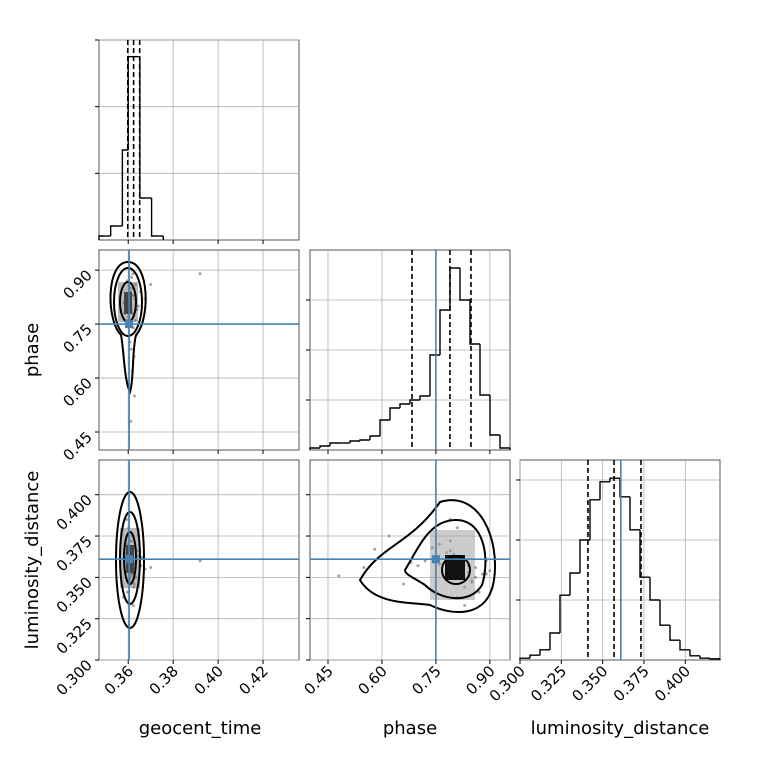 This screenshot has width=760, height=760. Describe the element at coordinates (548, 683) in the screenshot. I see `x-tick-label: 0.325` at that location.